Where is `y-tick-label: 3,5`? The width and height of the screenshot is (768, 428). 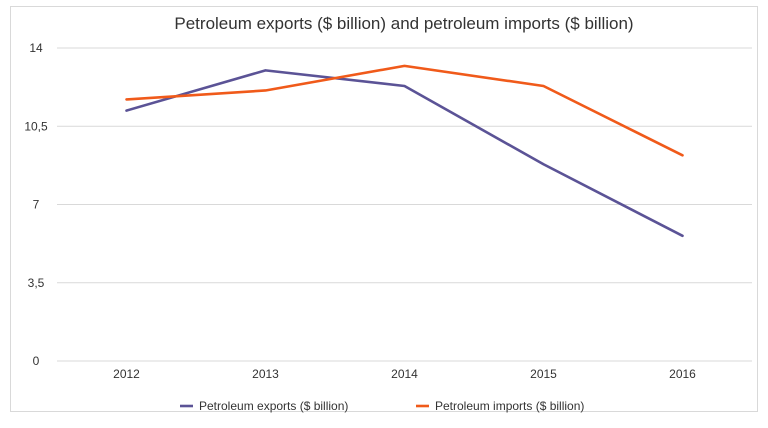 y-tick-label: 3,5 is located at coordinates (36, 283).